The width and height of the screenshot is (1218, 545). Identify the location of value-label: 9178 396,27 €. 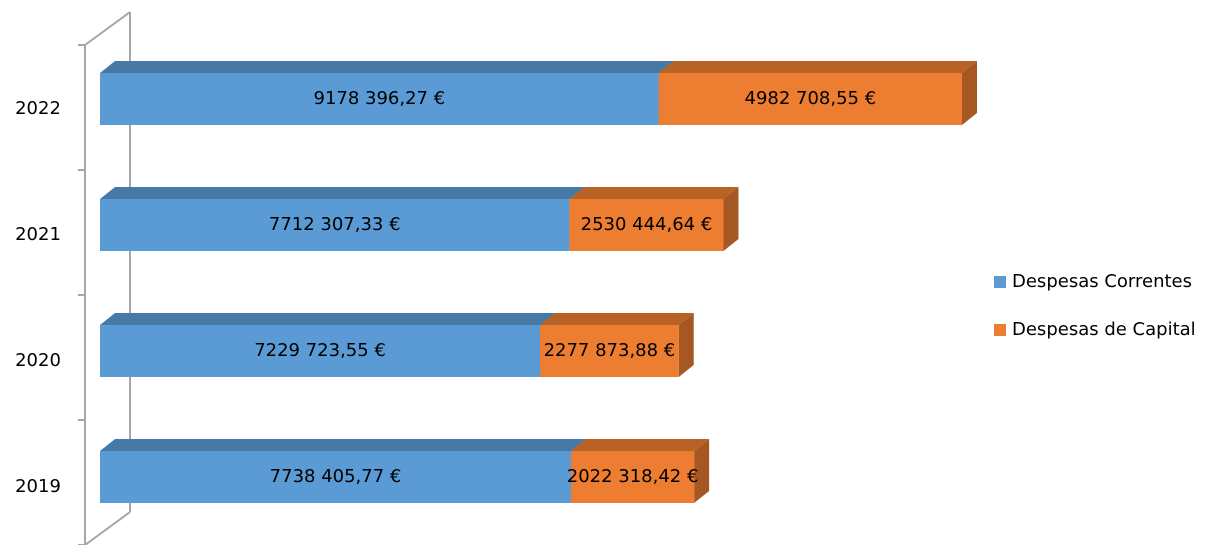
(380, 98).